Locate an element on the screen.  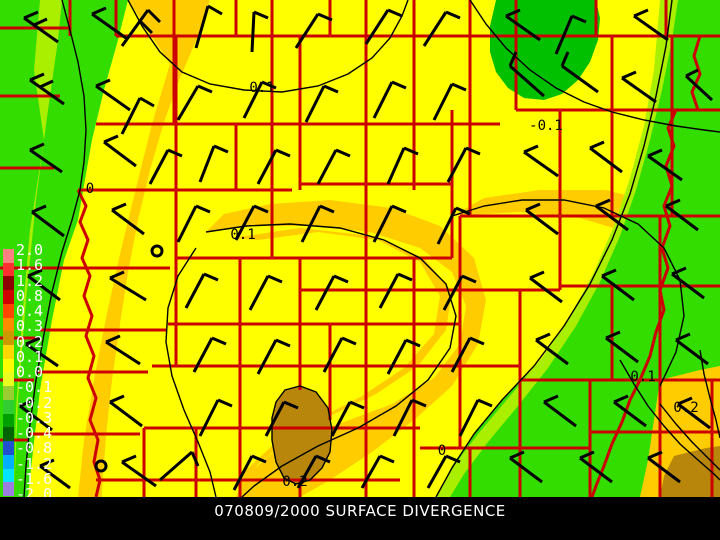
divergence-colorbar is located at coordinates (8, 372).